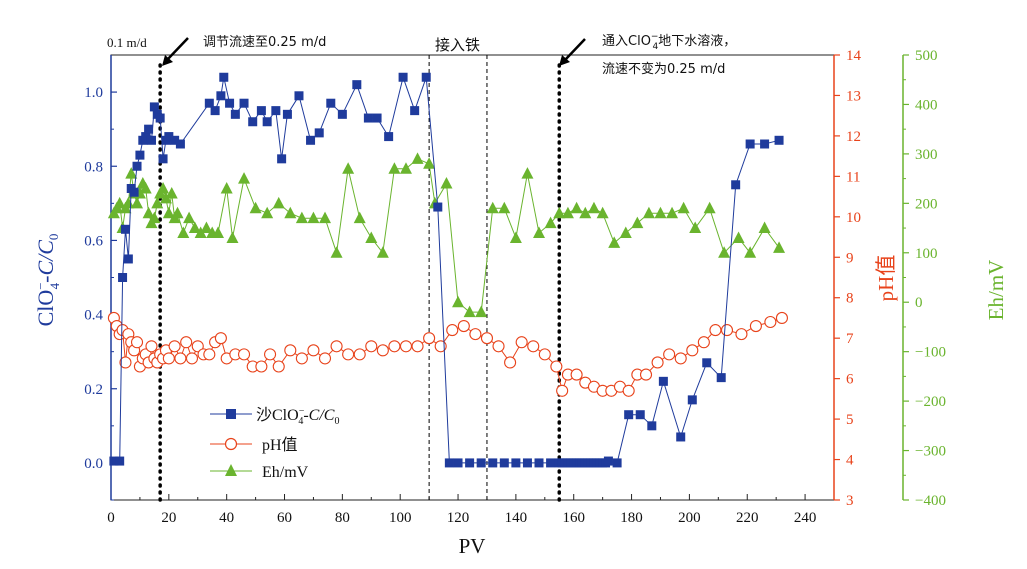 Image resolution: width=1027 pixels, height=569 pixels. What do you see at coordinates (853, 218) in the screenshot?
I see `ph-tick-label: 10` at bounding box center [853, 218].